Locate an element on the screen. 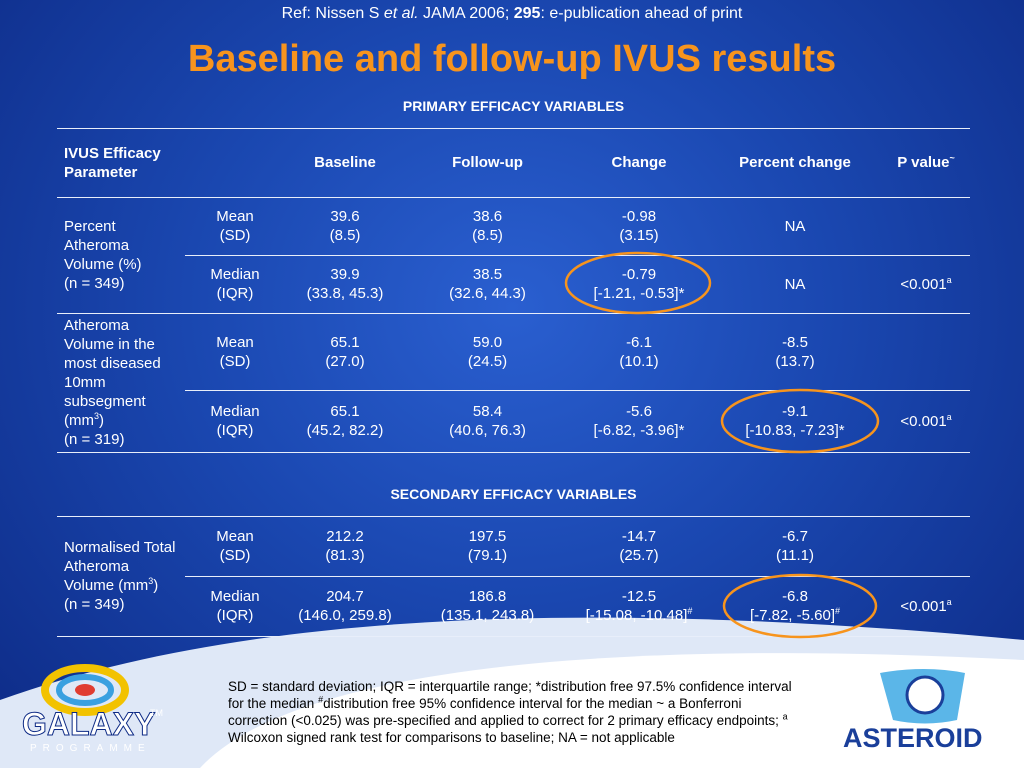  header-cell: P value~ is located at coordinates (926, 163).